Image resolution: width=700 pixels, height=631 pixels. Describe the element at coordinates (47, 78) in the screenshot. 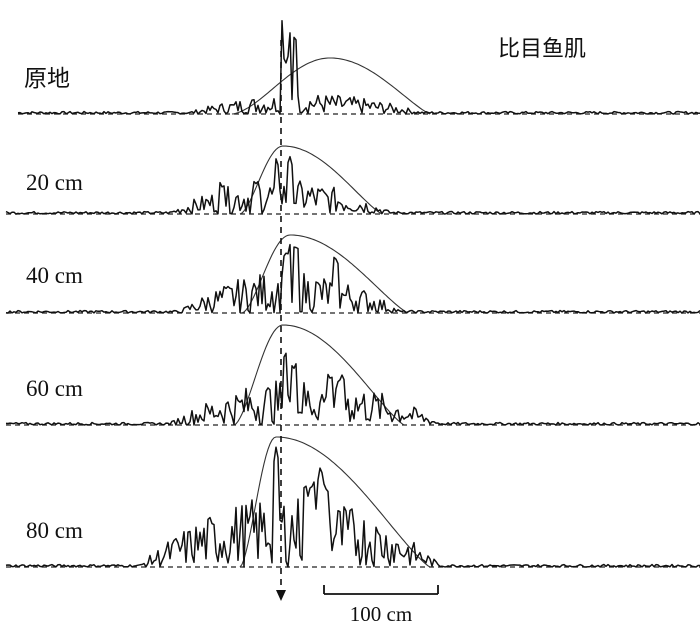

I see `panel-label-0: 原地` at that location.